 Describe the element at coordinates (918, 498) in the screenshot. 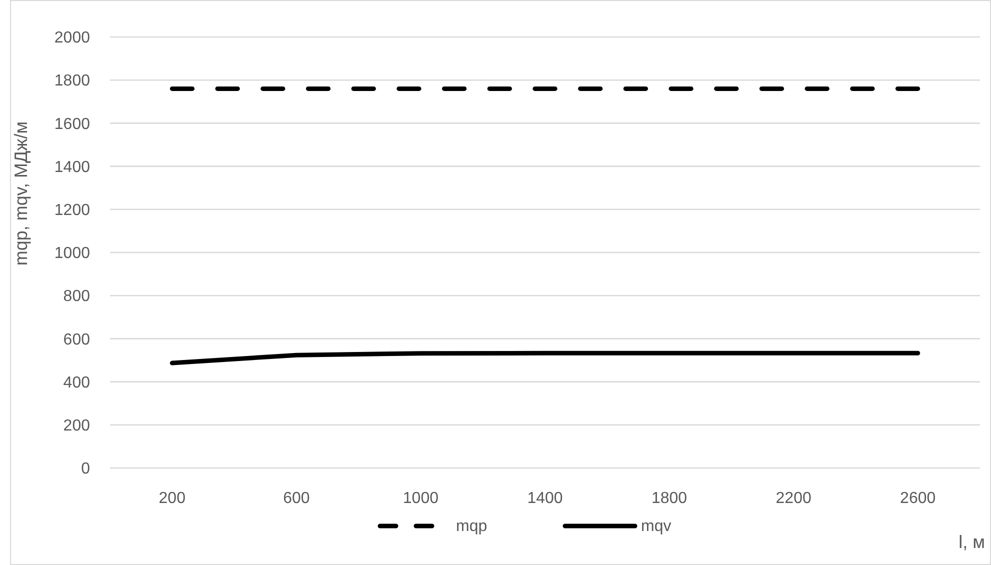

I see `x-tick-label: 2600` at that location.